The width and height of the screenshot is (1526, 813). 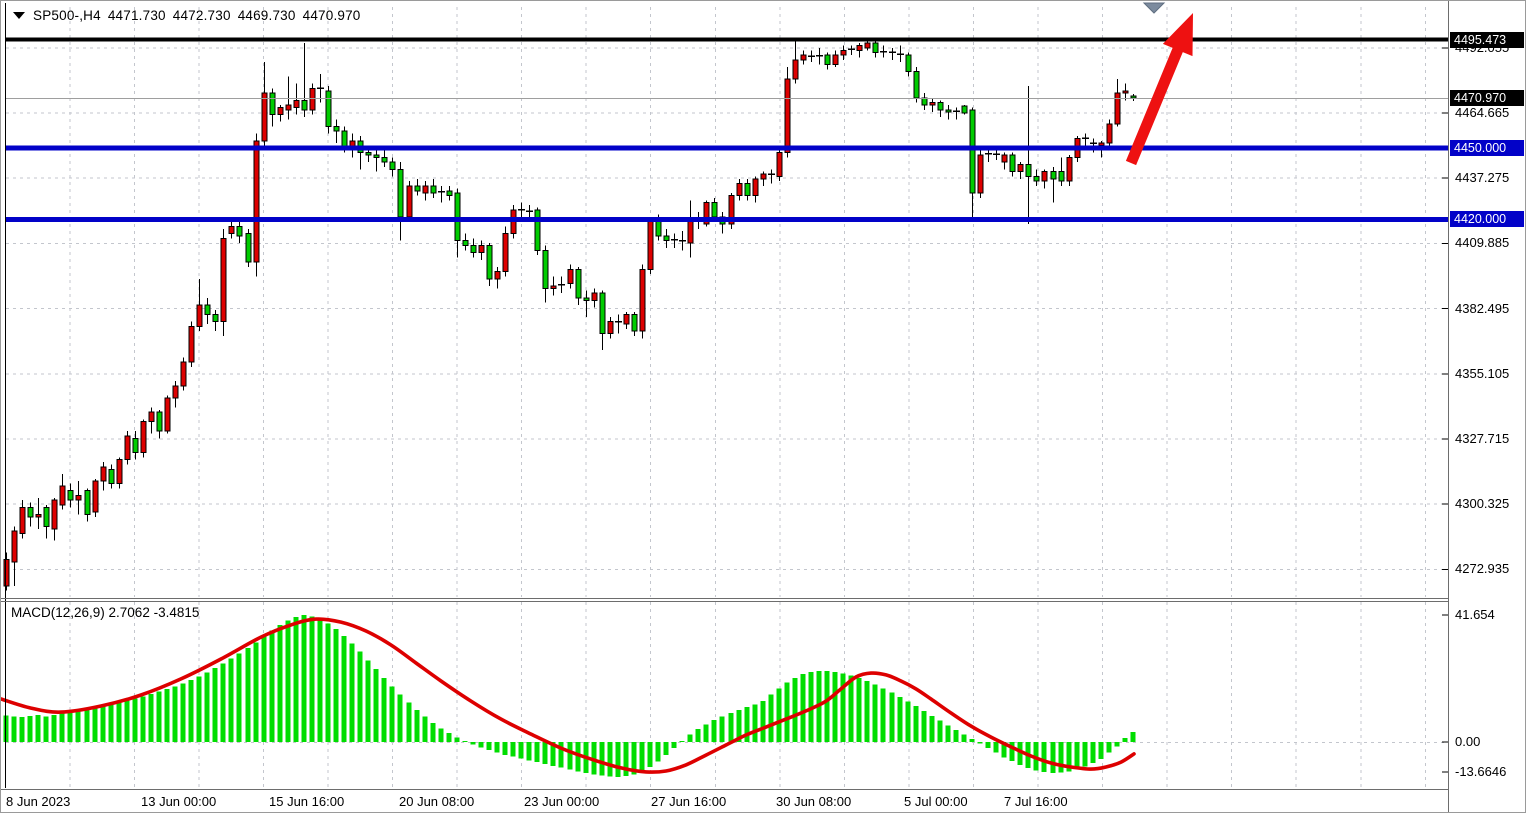 What do you see at coordinates (307, 801) in the screenshot?
I see `time-tick-label: 15 Jun 16:00` at bounding box center [307, 801].